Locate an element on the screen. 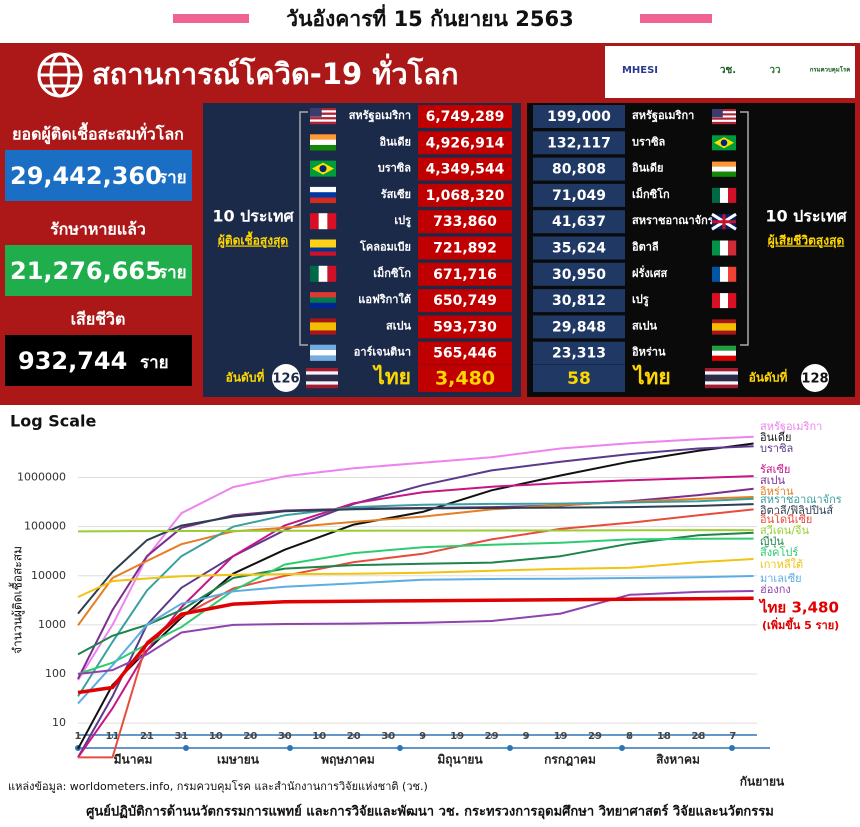  table-subheading: ผู้ติดเชื้อสูงสุด is located at coordinates (253, 240).